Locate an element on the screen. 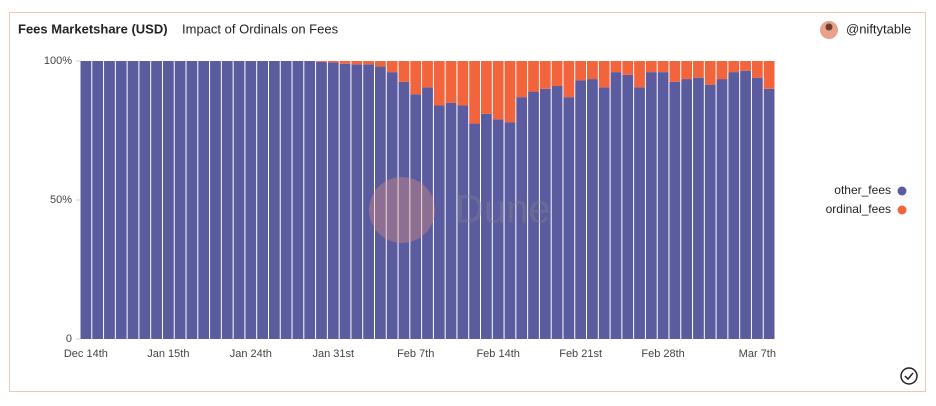 Image resolution: width=936 pixels, height=406 pixels. author: @niftytable is located at coordinates (878, 28).